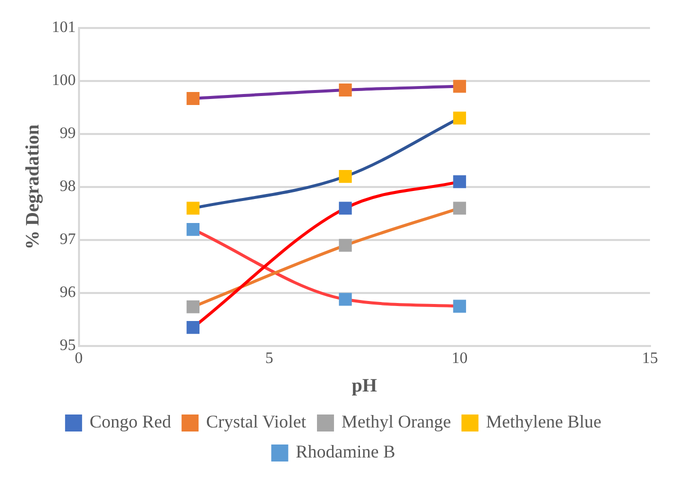 This screenshot has width=688, height=490. What do you see at coordinates (544, 422) in the screenshot?
I see `legend-label: Methylene Blue` at bounding box center [544, 422].